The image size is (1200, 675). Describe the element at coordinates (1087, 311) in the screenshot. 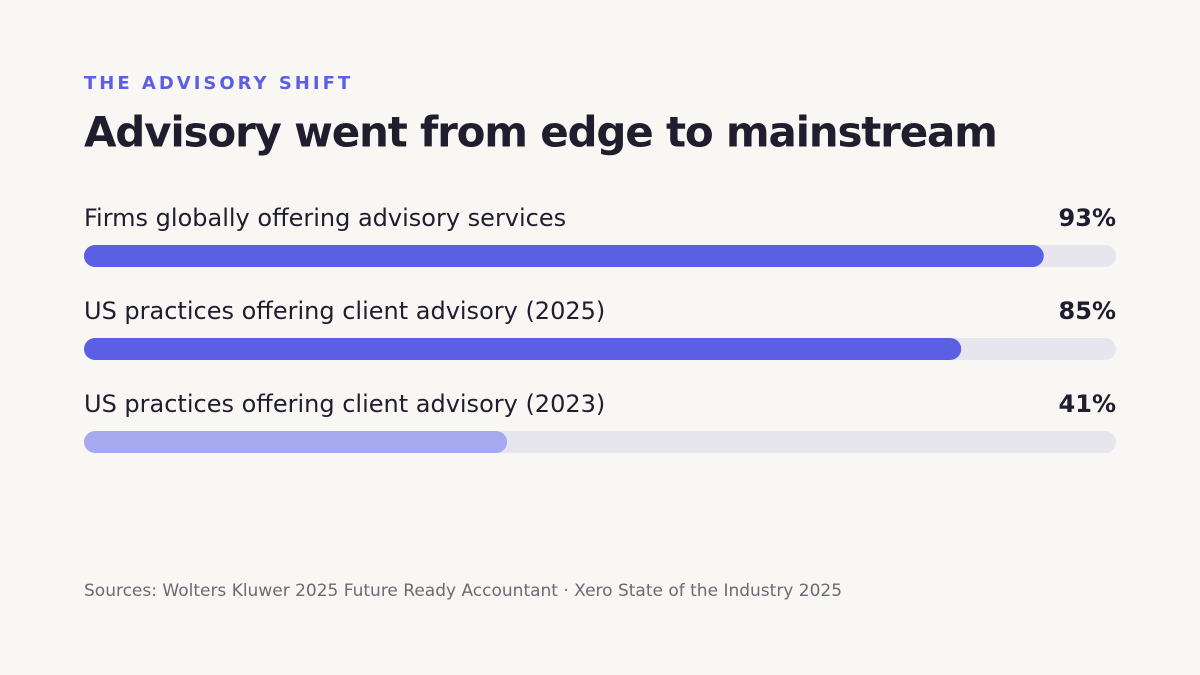

I see `value-label: 85%` at that location.